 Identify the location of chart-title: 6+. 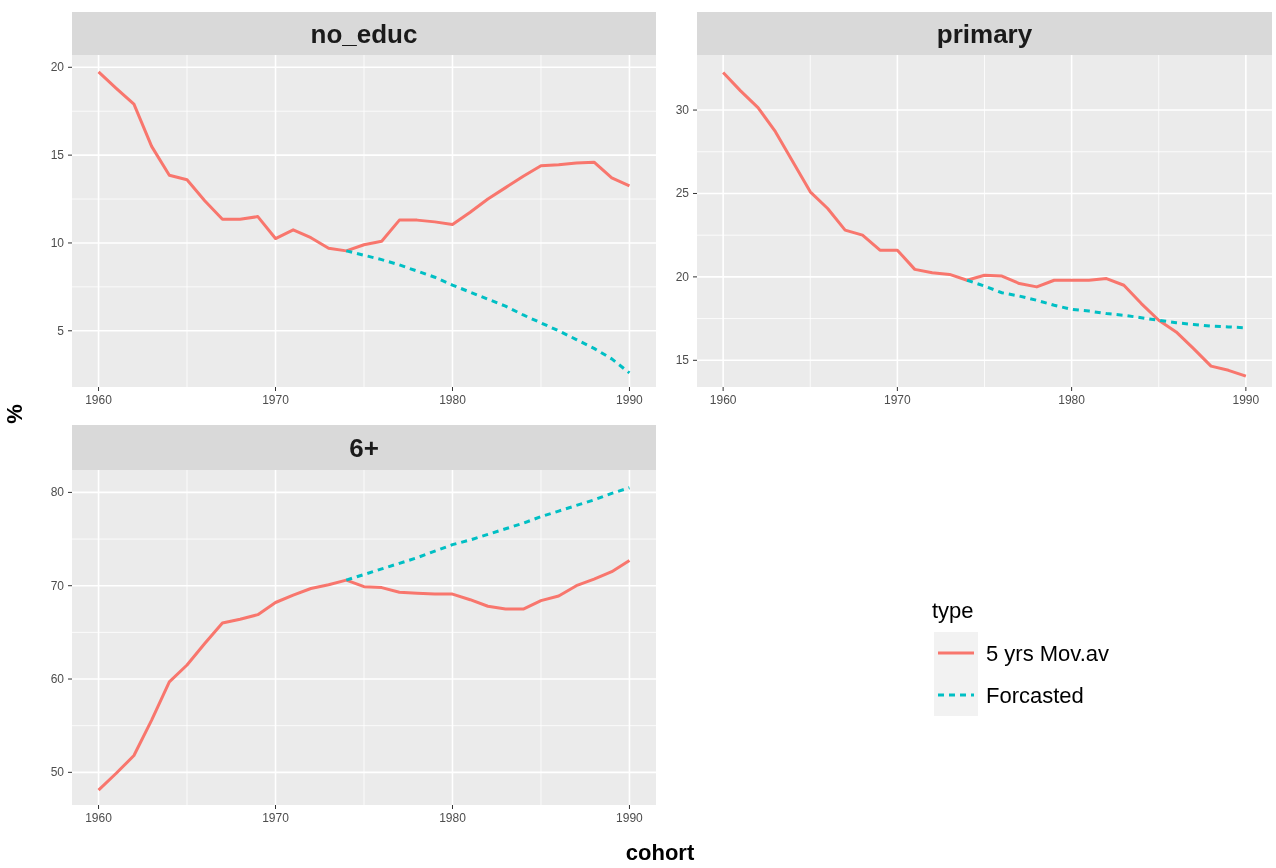
(364, 447).